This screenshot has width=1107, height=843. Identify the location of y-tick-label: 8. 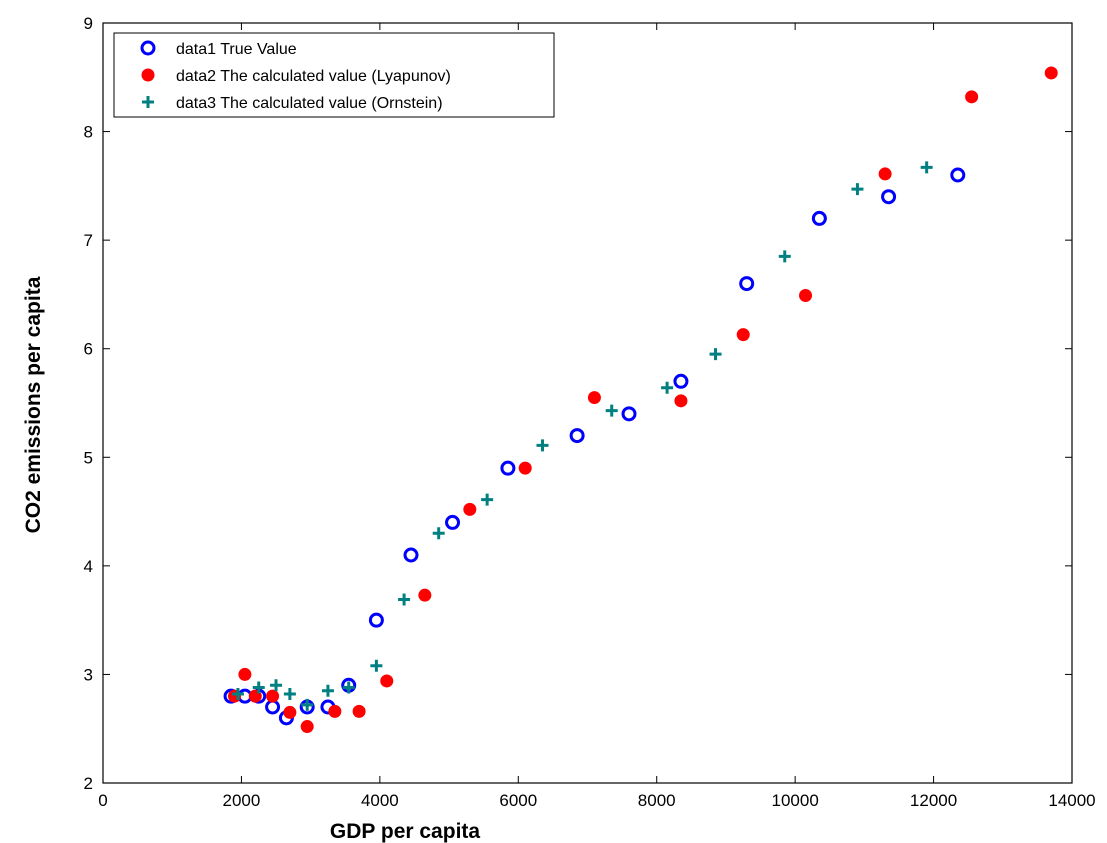
(88, 132).